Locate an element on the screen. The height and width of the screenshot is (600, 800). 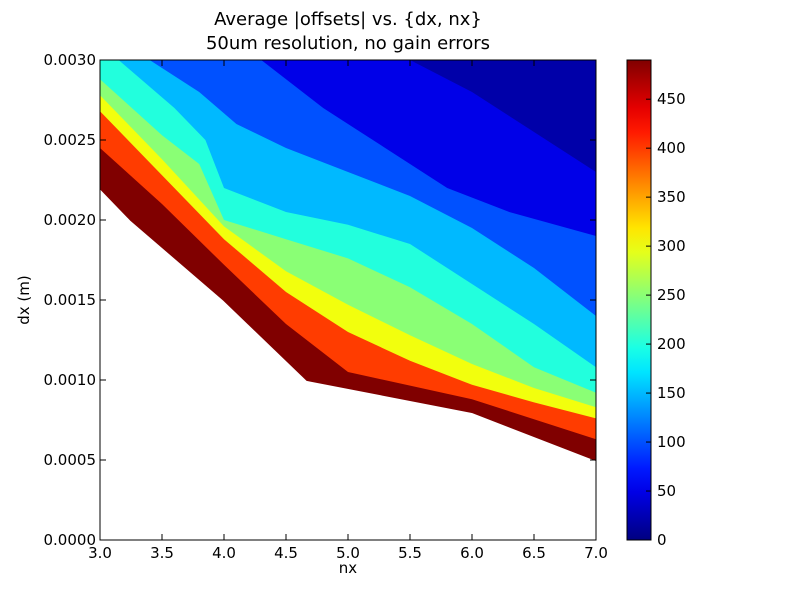
colorbar-tick-label: 300 is located at coordinates (671, 246).